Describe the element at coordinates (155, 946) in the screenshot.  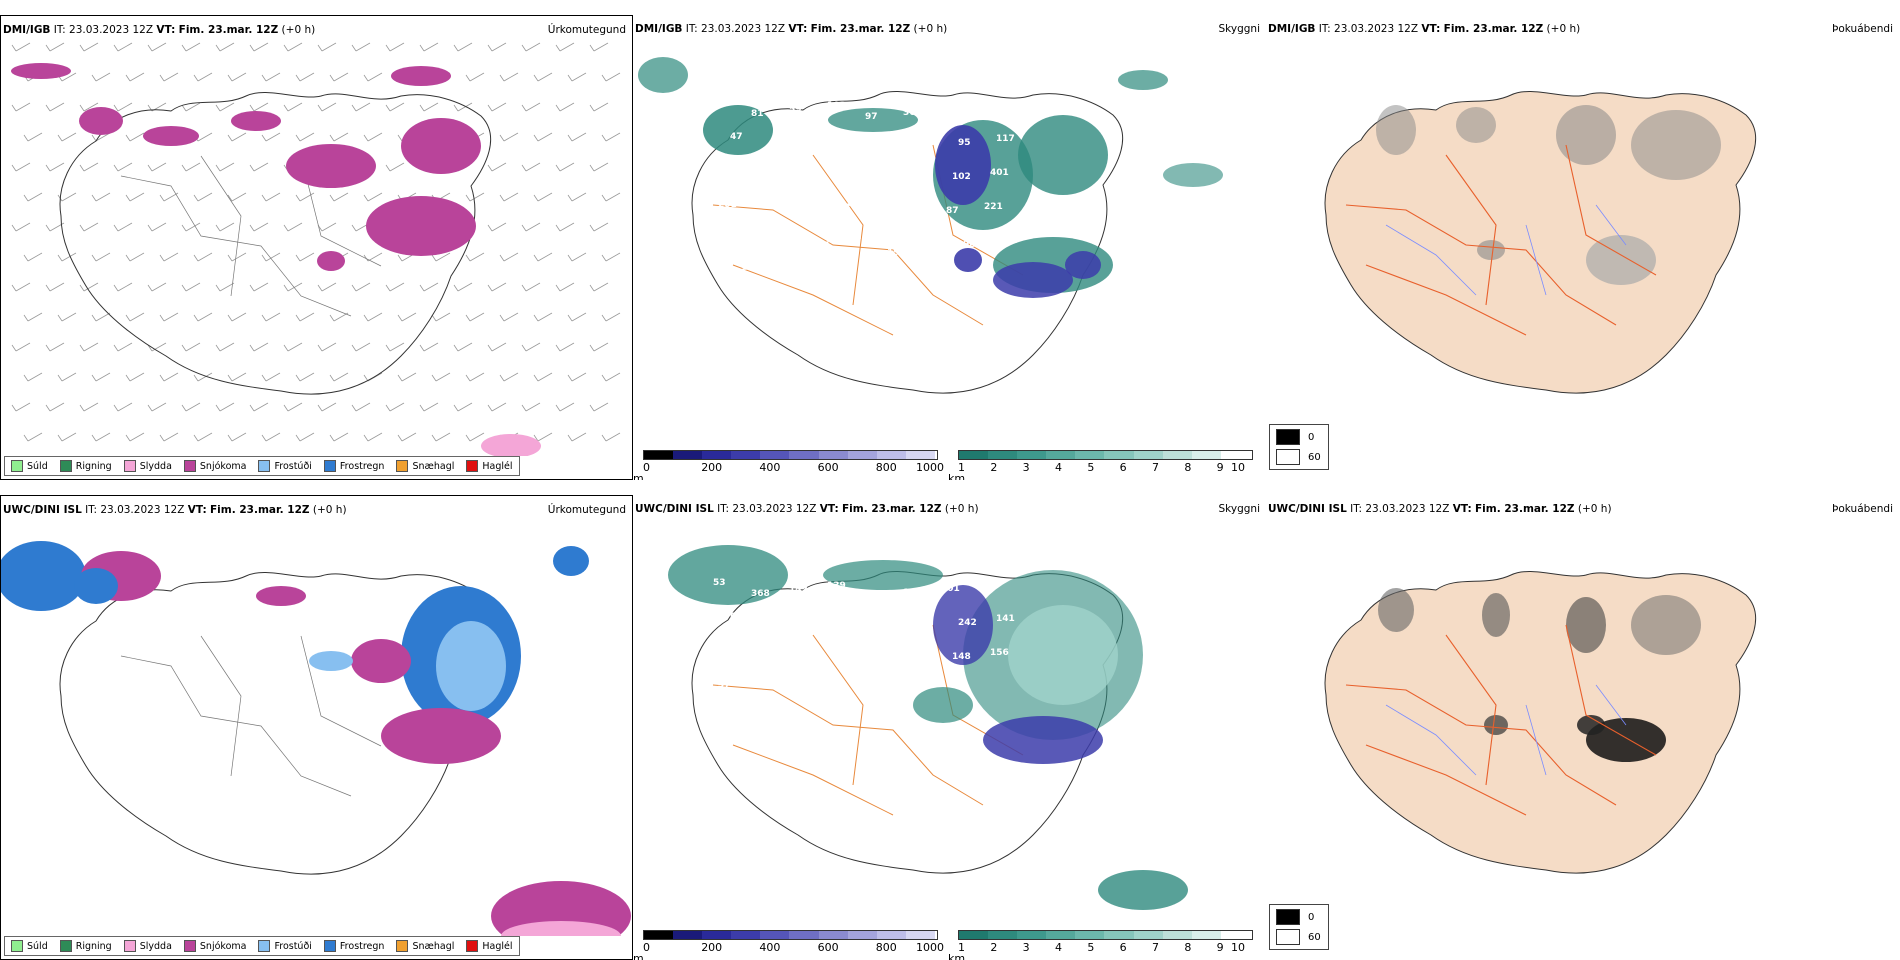
I see `legend-label: Slydda` at that location.